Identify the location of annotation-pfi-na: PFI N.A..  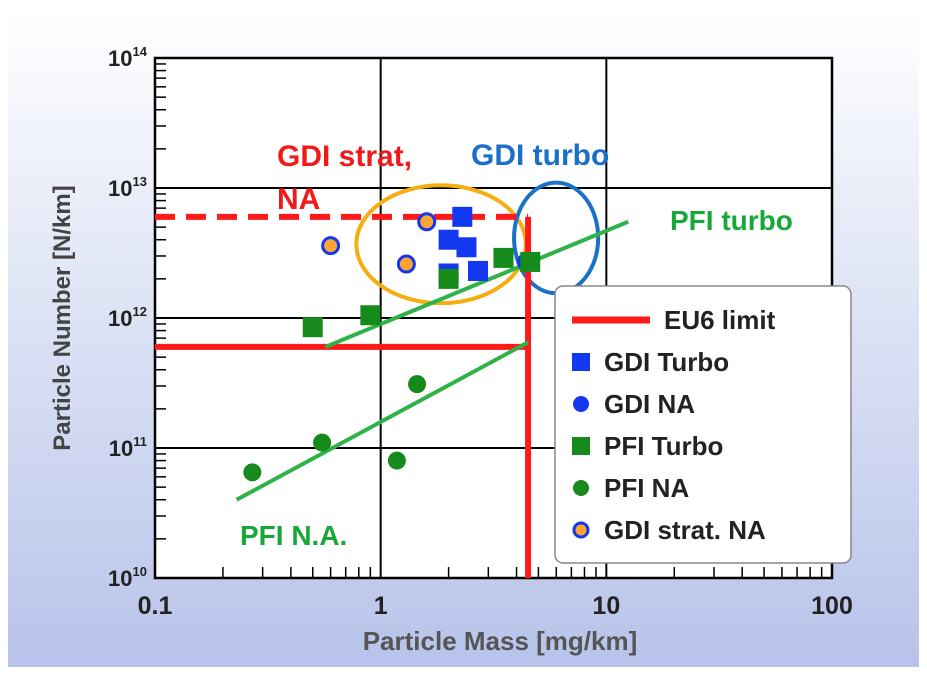
(293, 535).